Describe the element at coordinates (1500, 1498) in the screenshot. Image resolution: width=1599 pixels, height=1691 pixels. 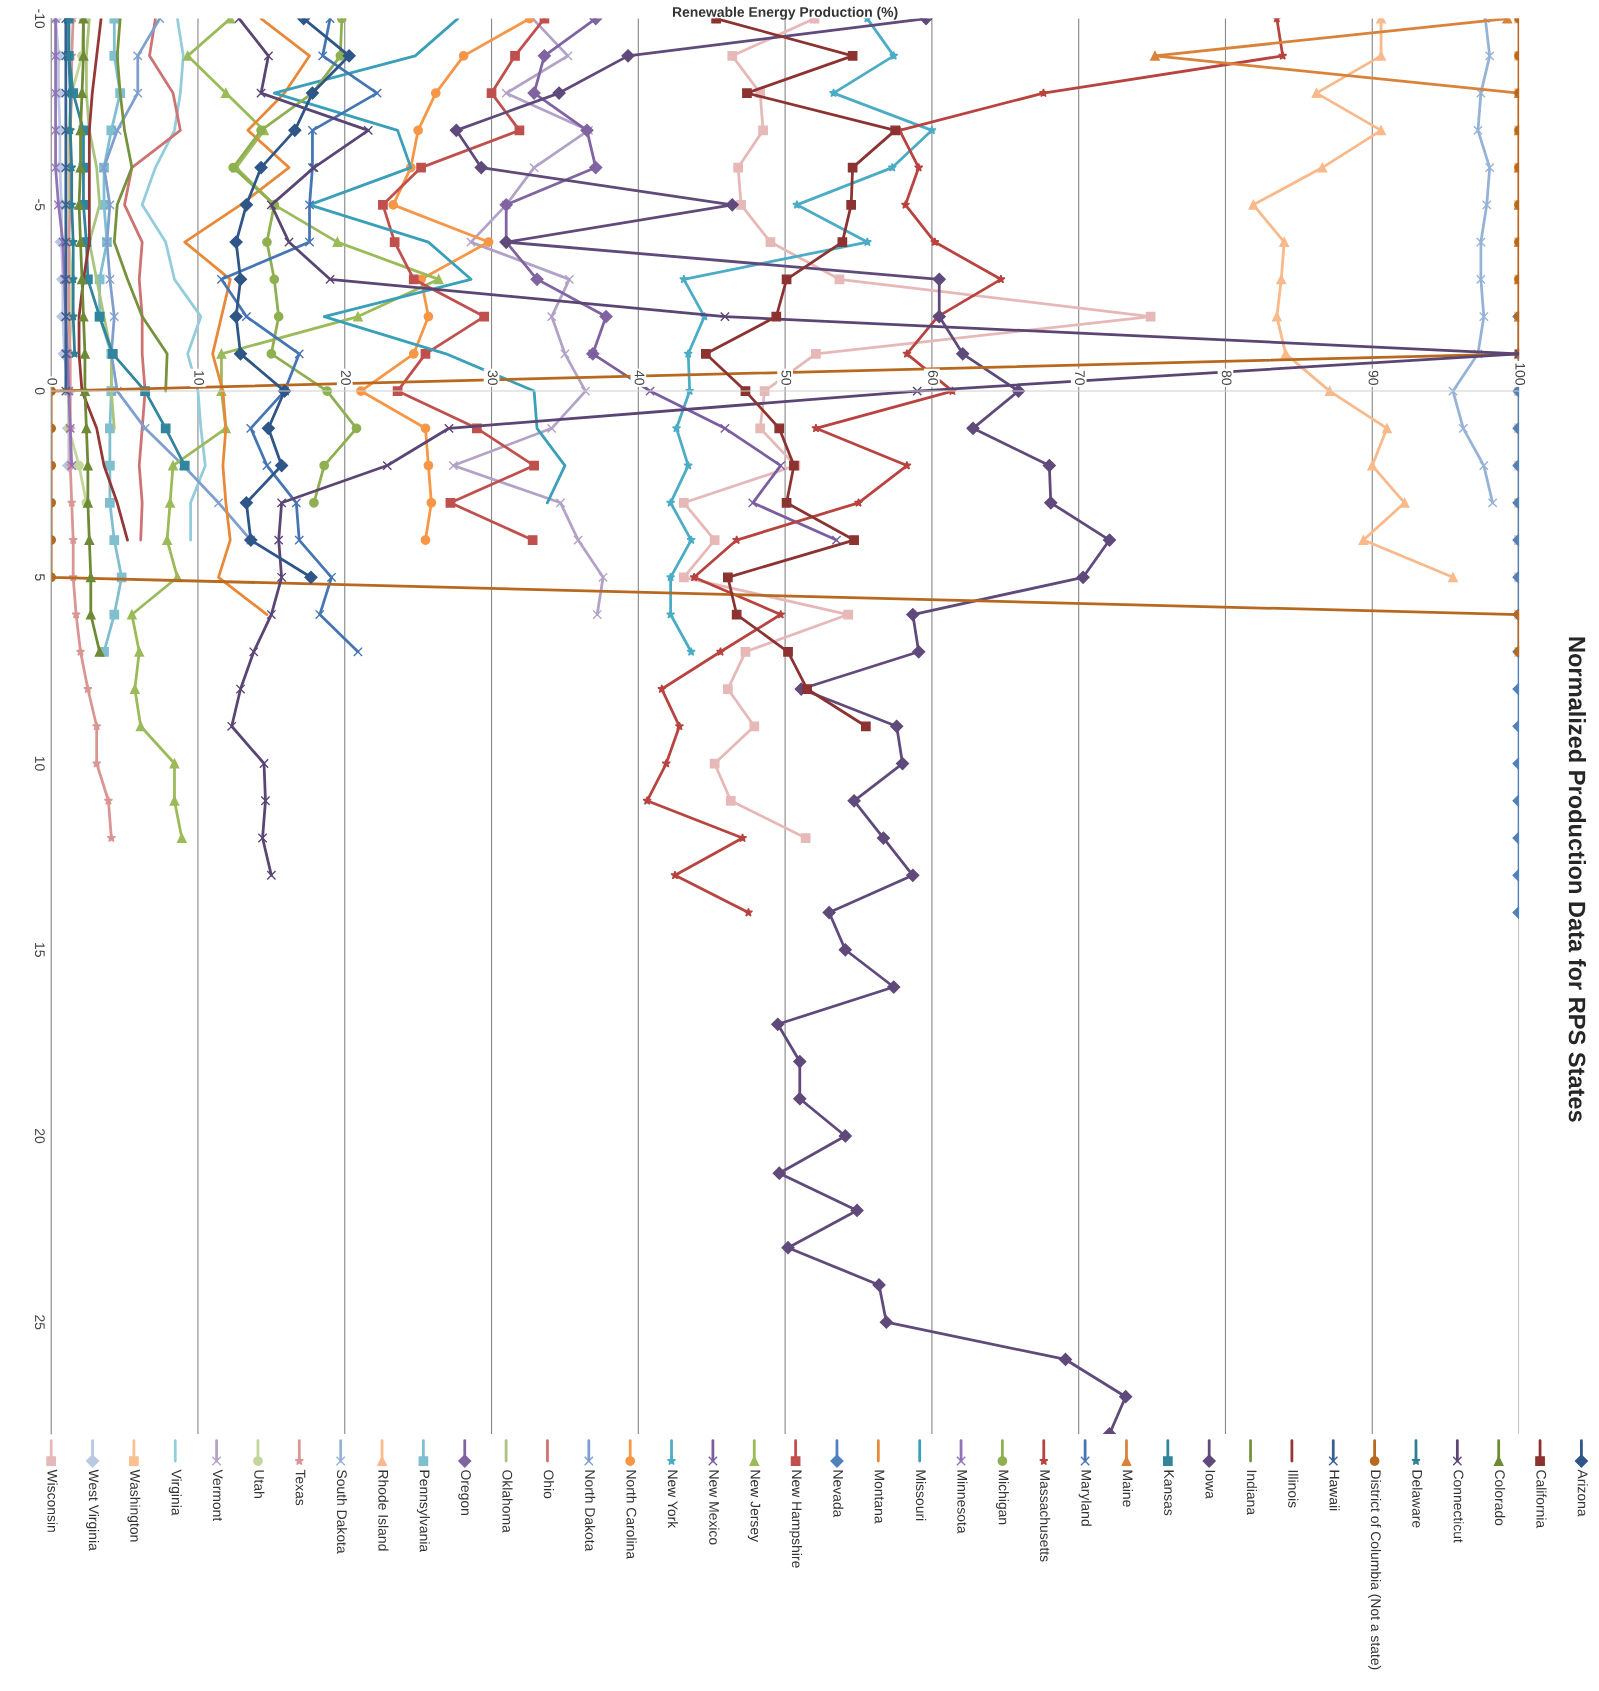
I see `legend-label: Colorado` at that location.